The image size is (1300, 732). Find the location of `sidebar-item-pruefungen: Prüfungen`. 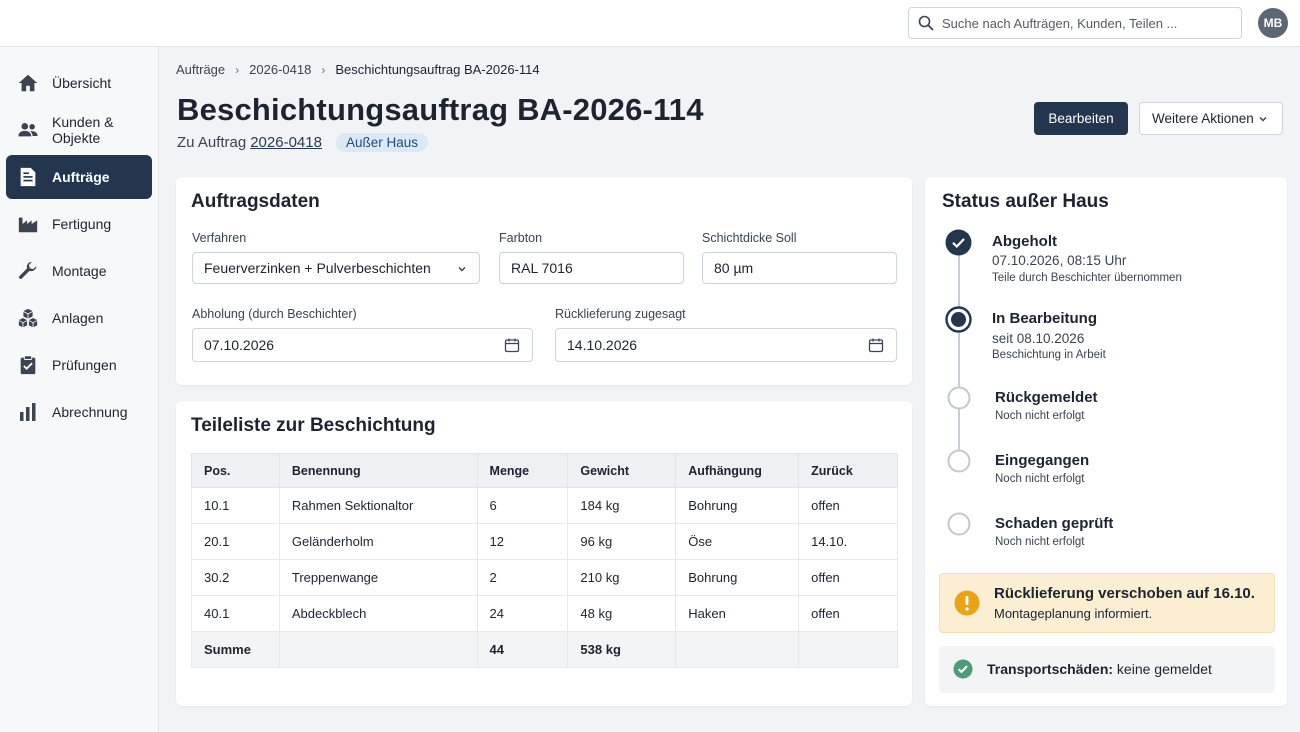

sidebar-item-pruefungen: Prüfungen is located at coordinates (79, 365).